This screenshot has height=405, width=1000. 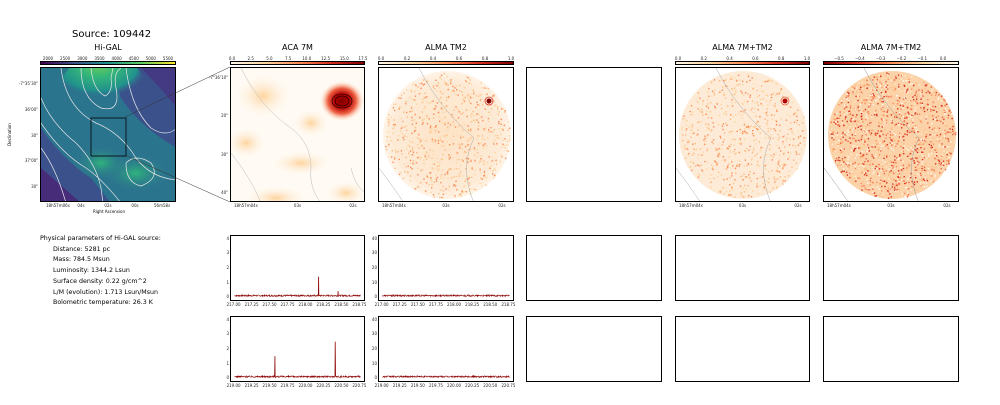 What do you see at coordinates (891, 268) in the screenshot?
I see `empty-spectrum-r1-c5` at bounding box center [891, 268].